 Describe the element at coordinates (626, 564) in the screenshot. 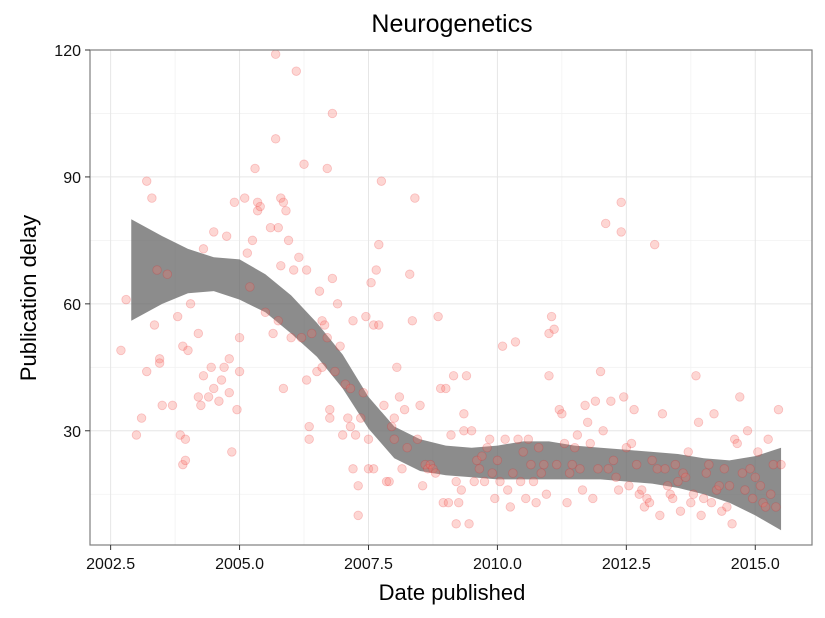

I see `x-tick-label: 2012.5` at that location.